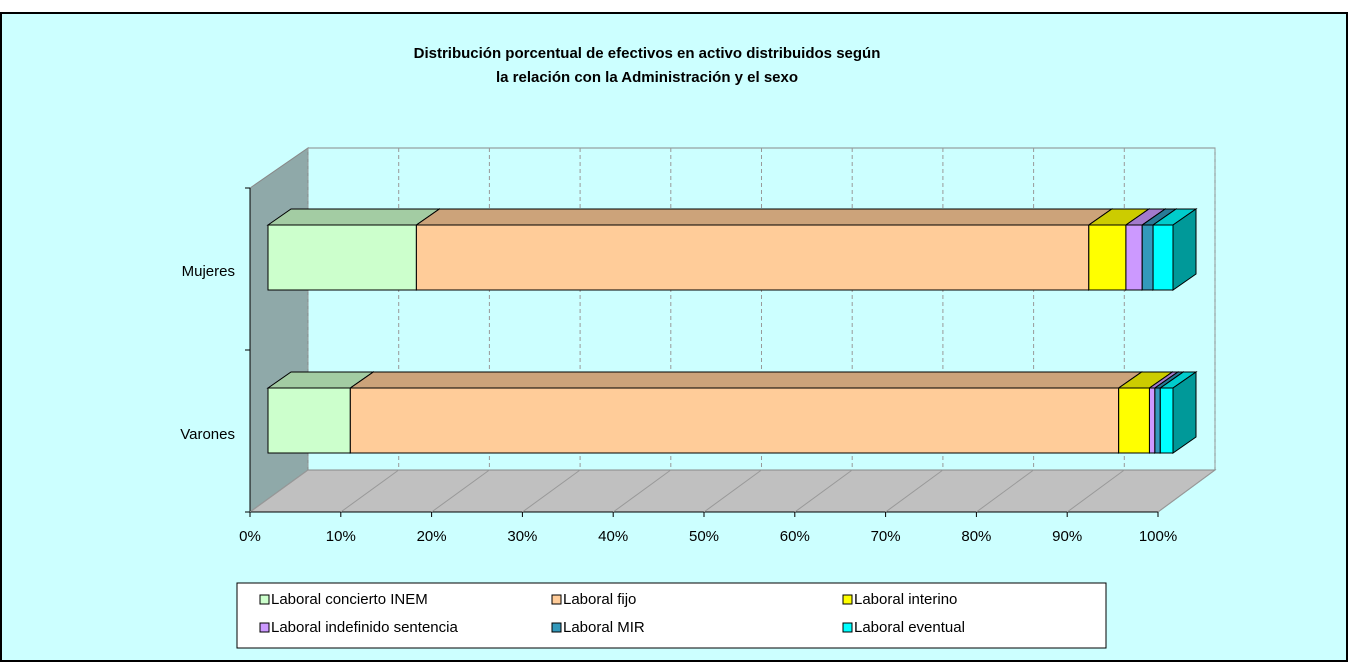 This screenshot has width=1348, height=667. What do you see at coordinates (905, 599) in the screenshot?
I see `legend-label: Laboral interino` at bounding box center [905, 599].